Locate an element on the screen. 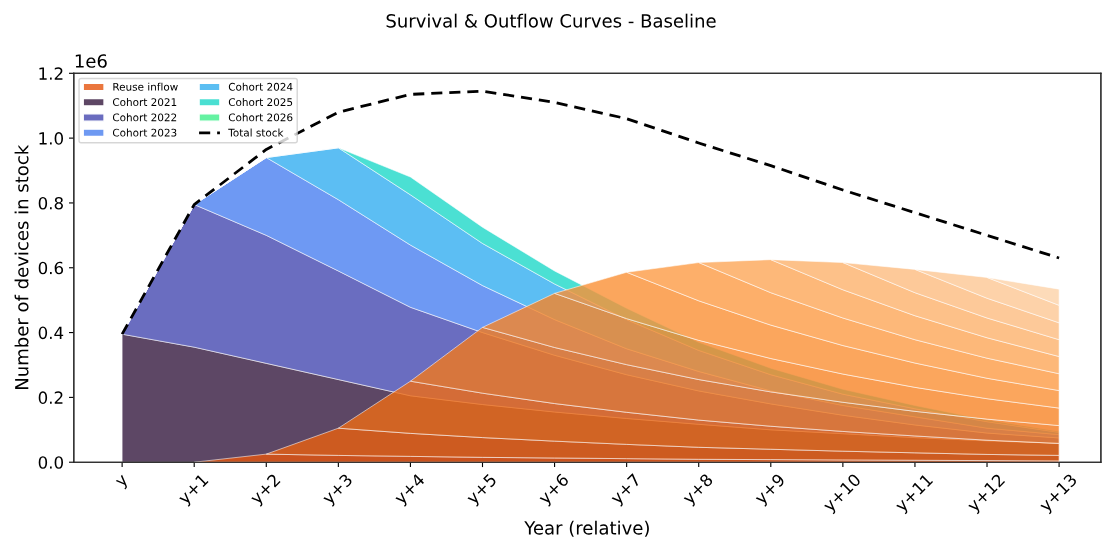 The height and width of the screenshot is (547, 1102). y-tick-label: 0.8 is located at coordinates (50, 203).